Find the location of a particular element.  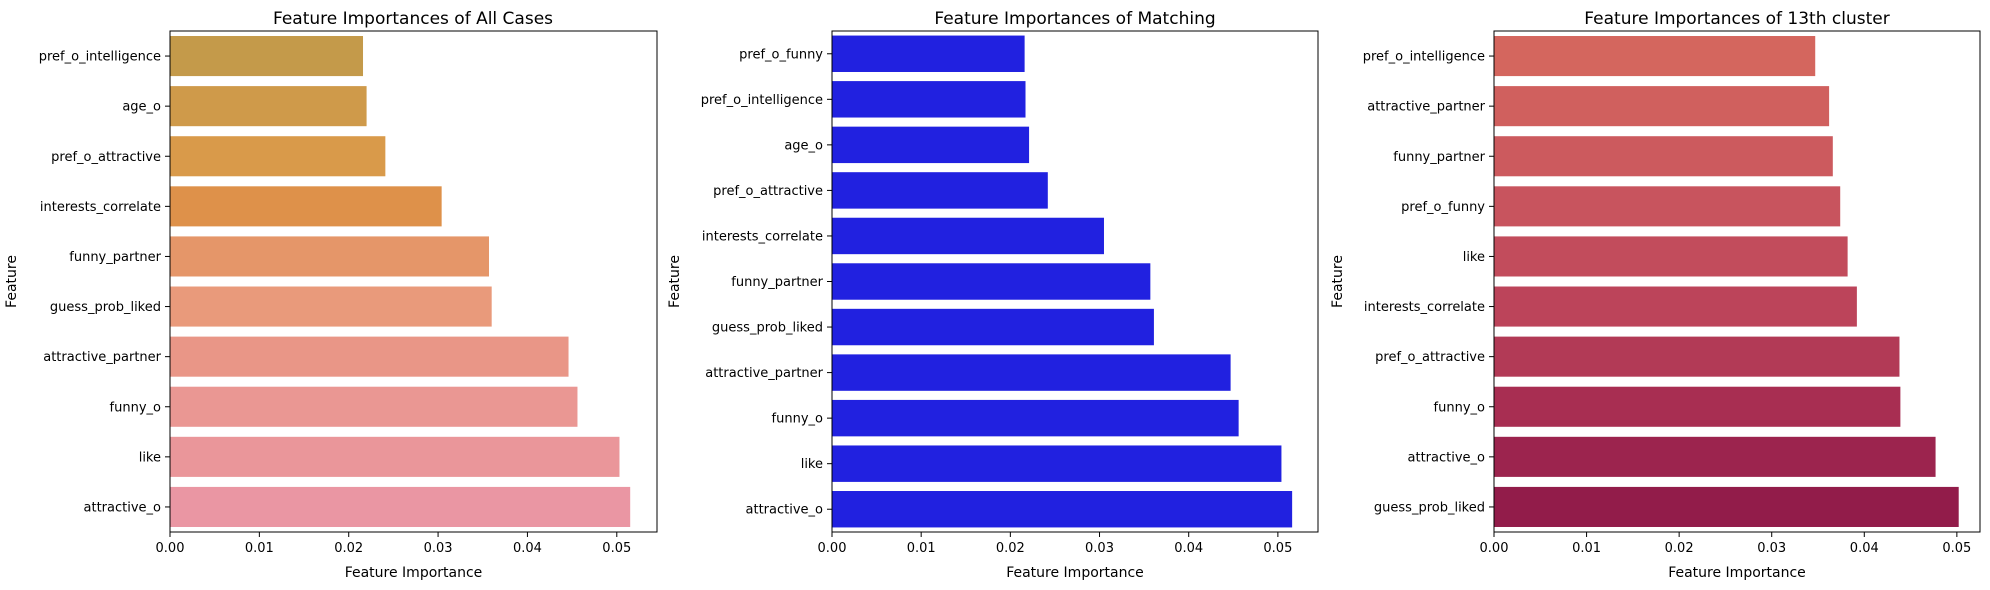

chart-title: Feature Importances of 13th cluster is located at coordinates (1736, 19).